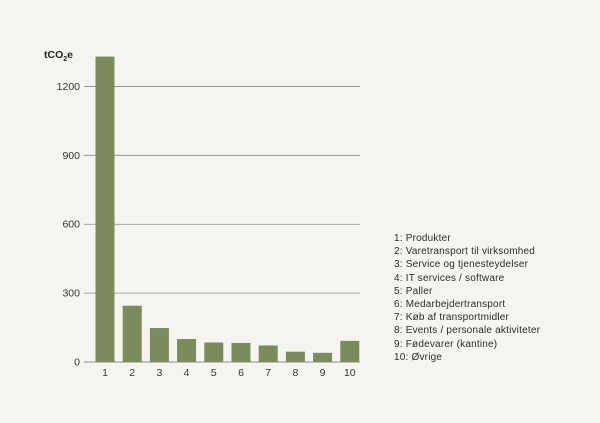  I want to click on y-tick-label: 300, so click(71, 294).